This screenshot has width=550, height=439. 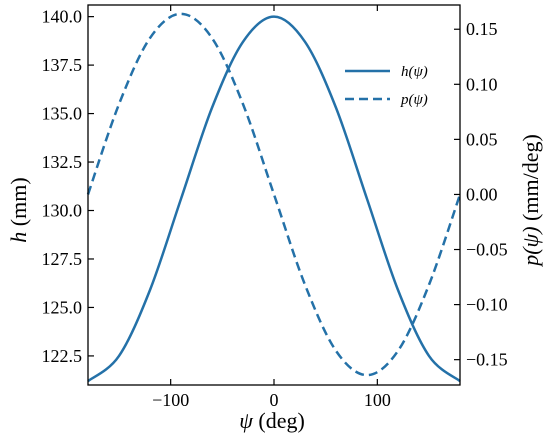 I want to click on legend-label-h: h(ψ), so click(x=414, y=72).